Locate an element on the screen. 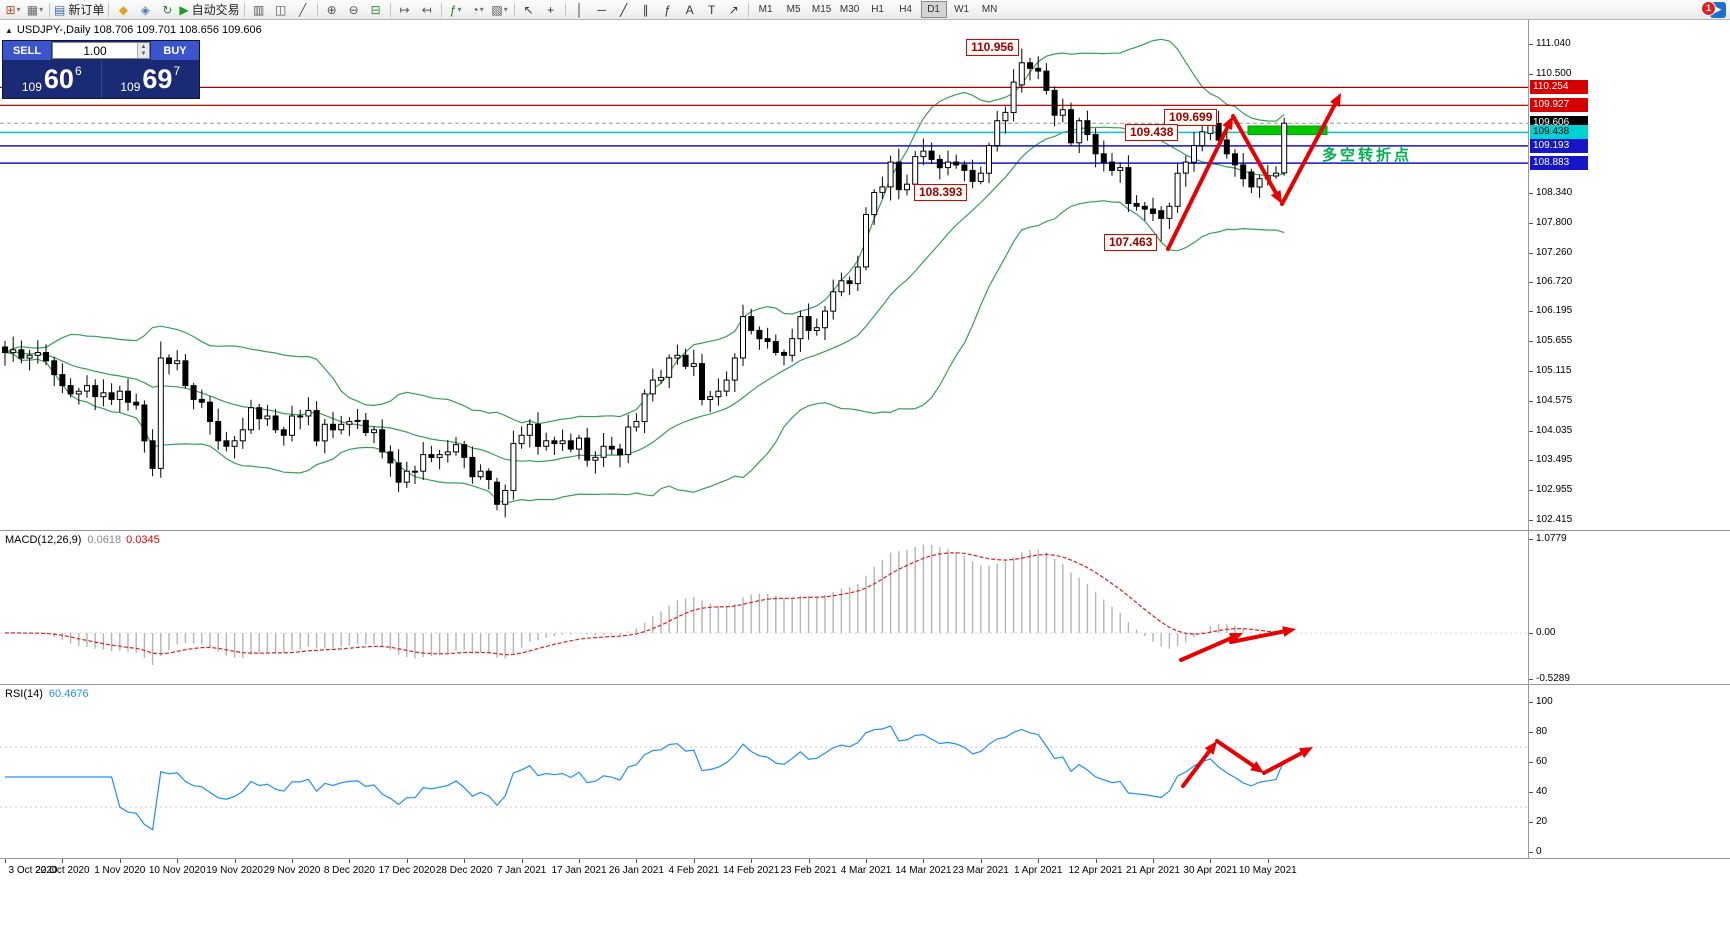 This screenshot has height=945, width=1730. price-tick: 103.495 is located at coordinates (1554, 460).